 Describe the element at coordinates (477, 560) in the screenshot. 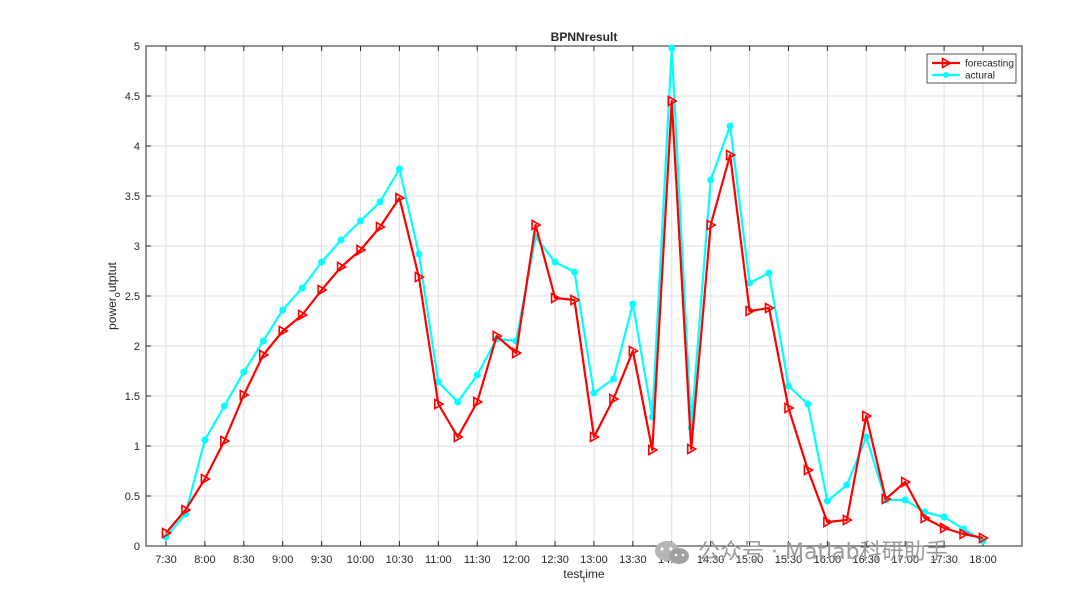

I see `x-tick-label: 11:30` at that location.